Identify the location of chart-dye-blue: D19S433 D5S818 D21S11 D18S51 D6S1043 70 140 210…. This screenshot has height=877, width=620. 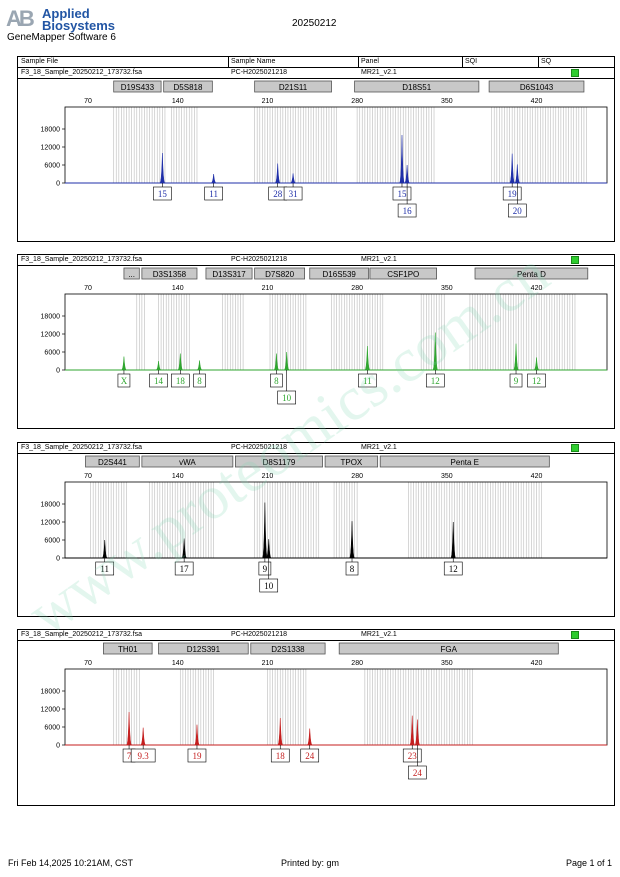
(324, 149).